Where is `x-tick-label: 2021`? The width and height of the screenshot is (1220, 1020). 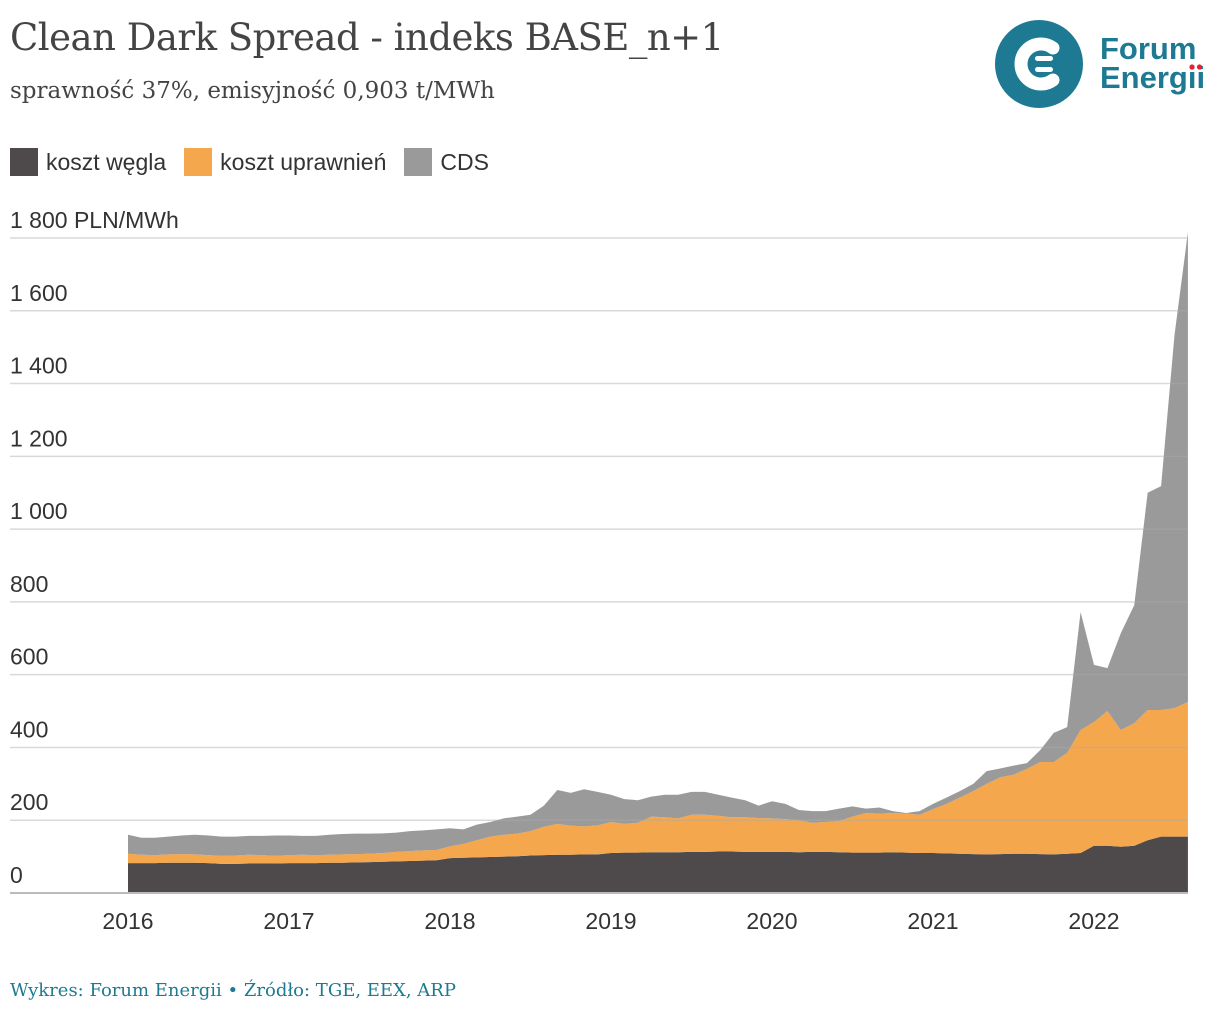
x-tick-label: 2021 is located at coordinates (932, 921).